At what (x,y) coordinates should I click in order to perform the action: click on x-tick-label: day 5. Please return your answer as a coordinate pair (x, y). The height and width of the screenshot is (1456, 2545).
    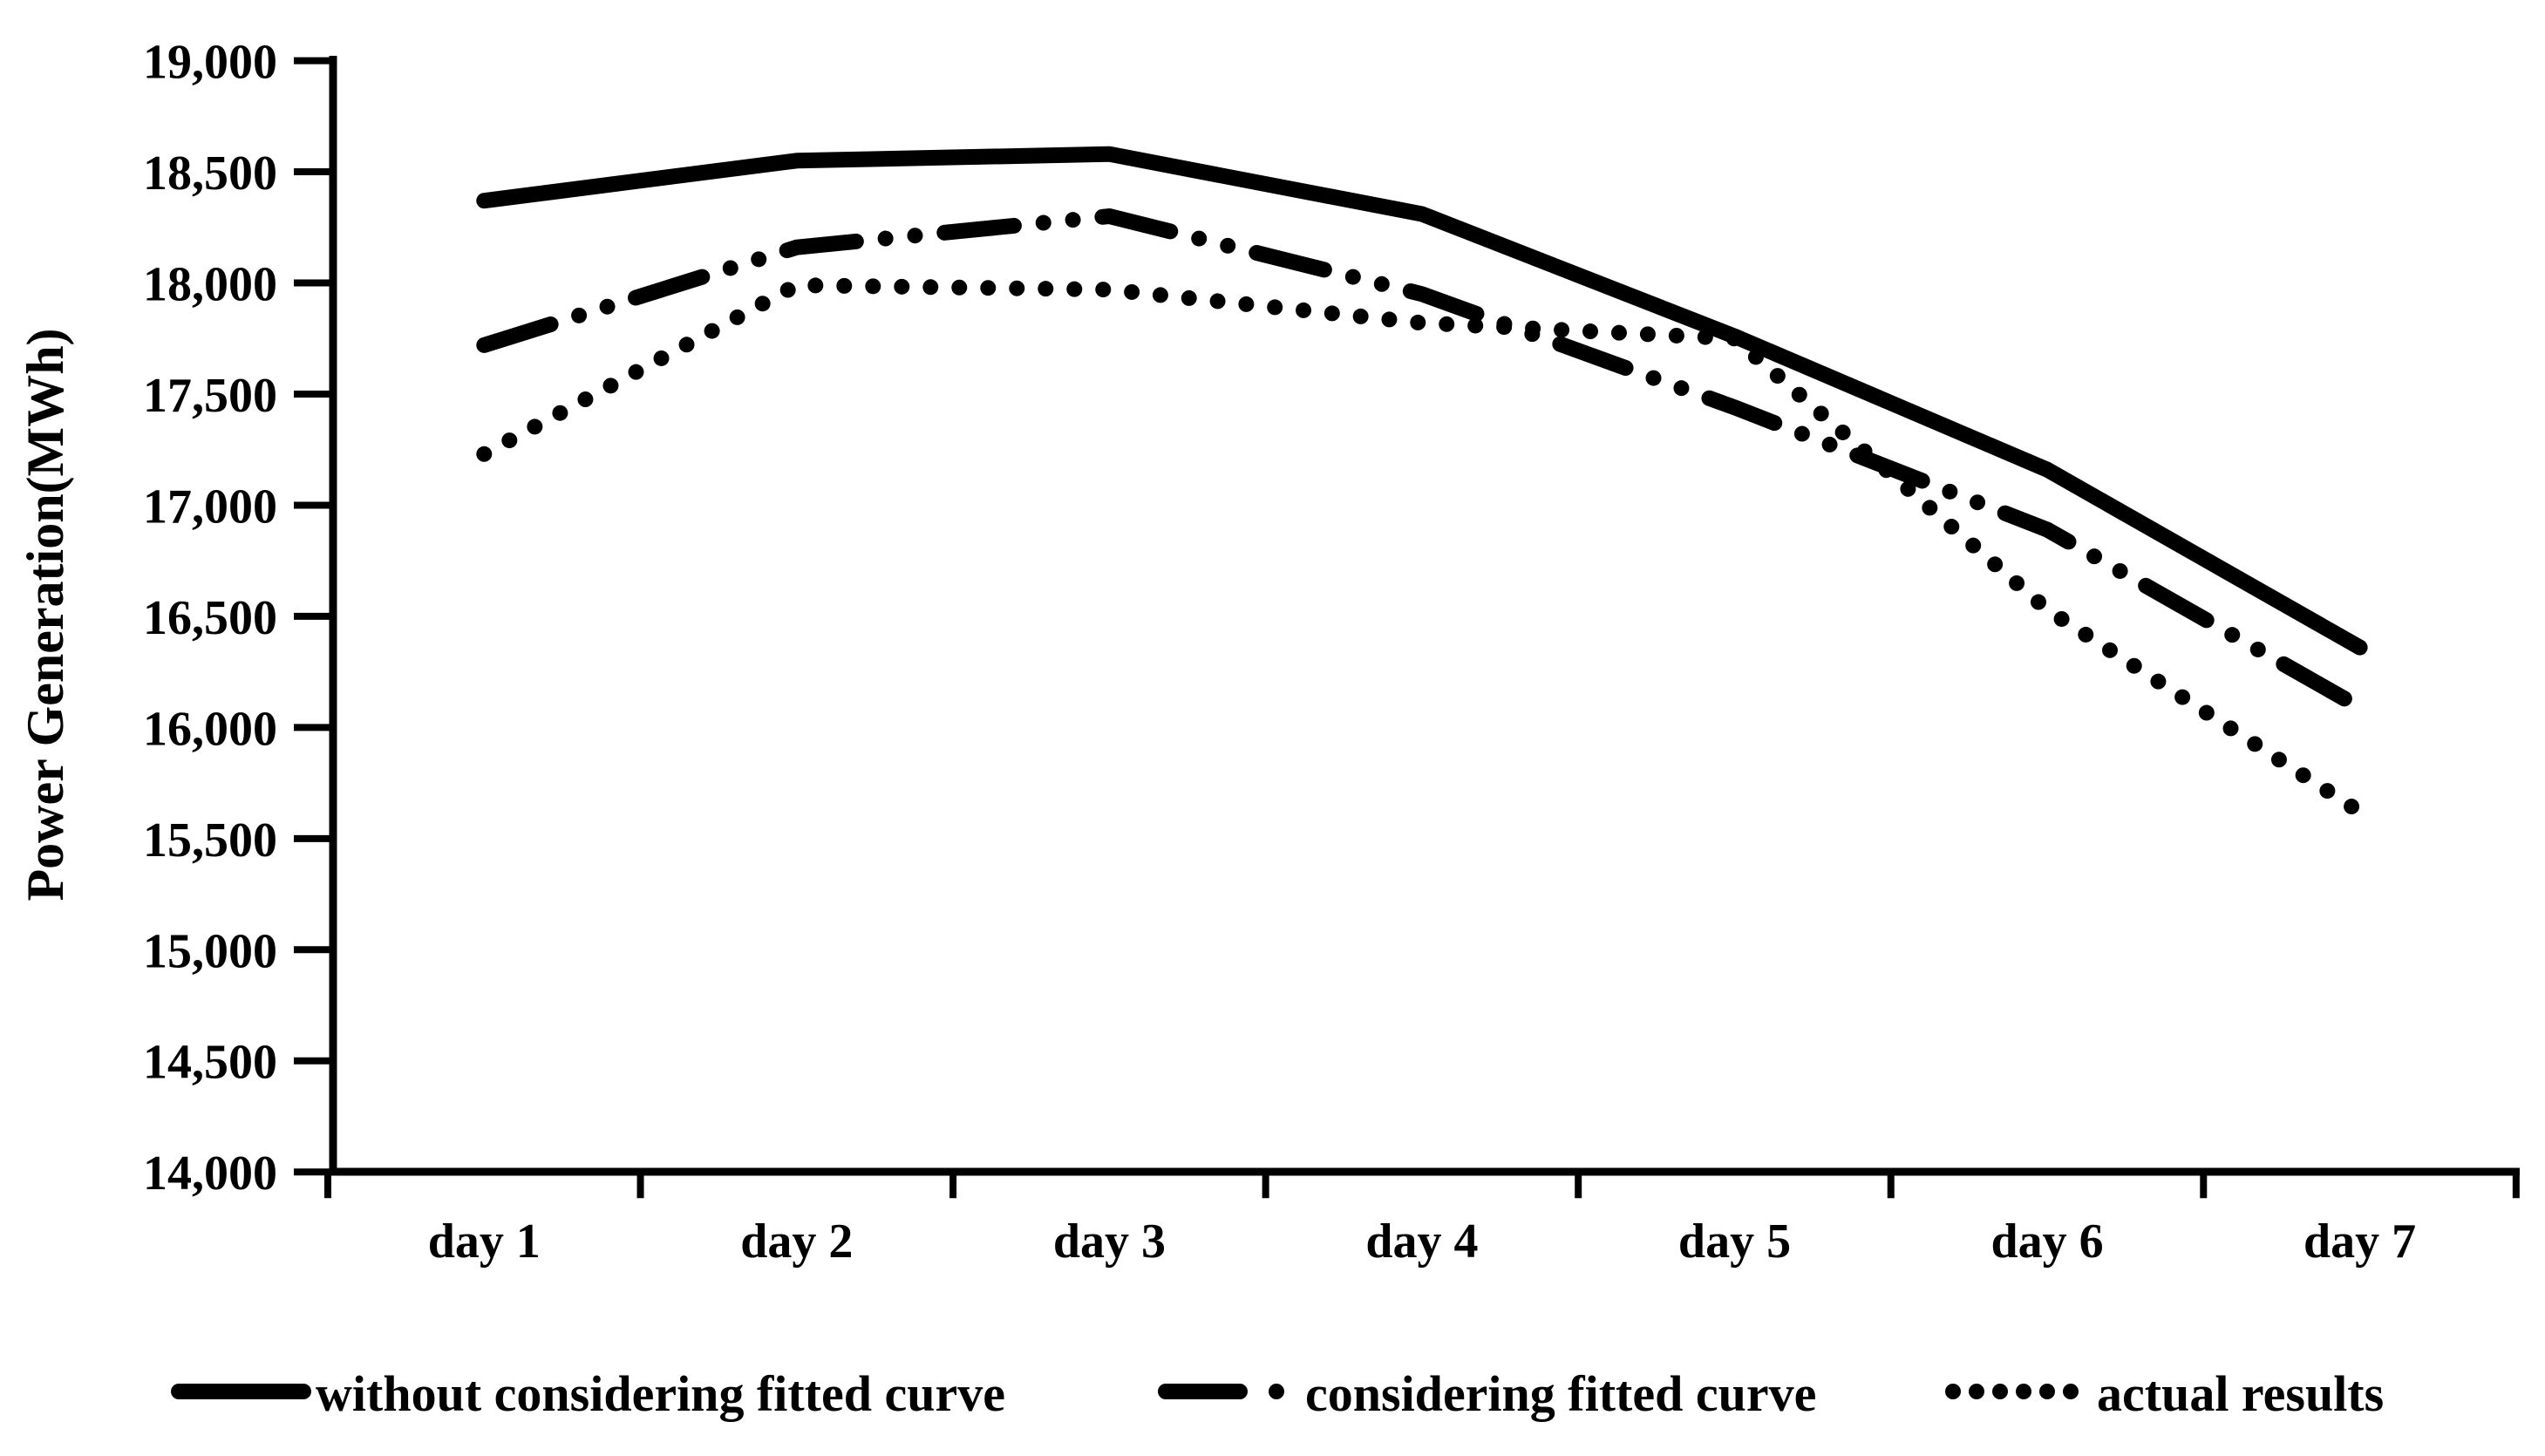
    Looking at the image, I should click on (1734, 1241).